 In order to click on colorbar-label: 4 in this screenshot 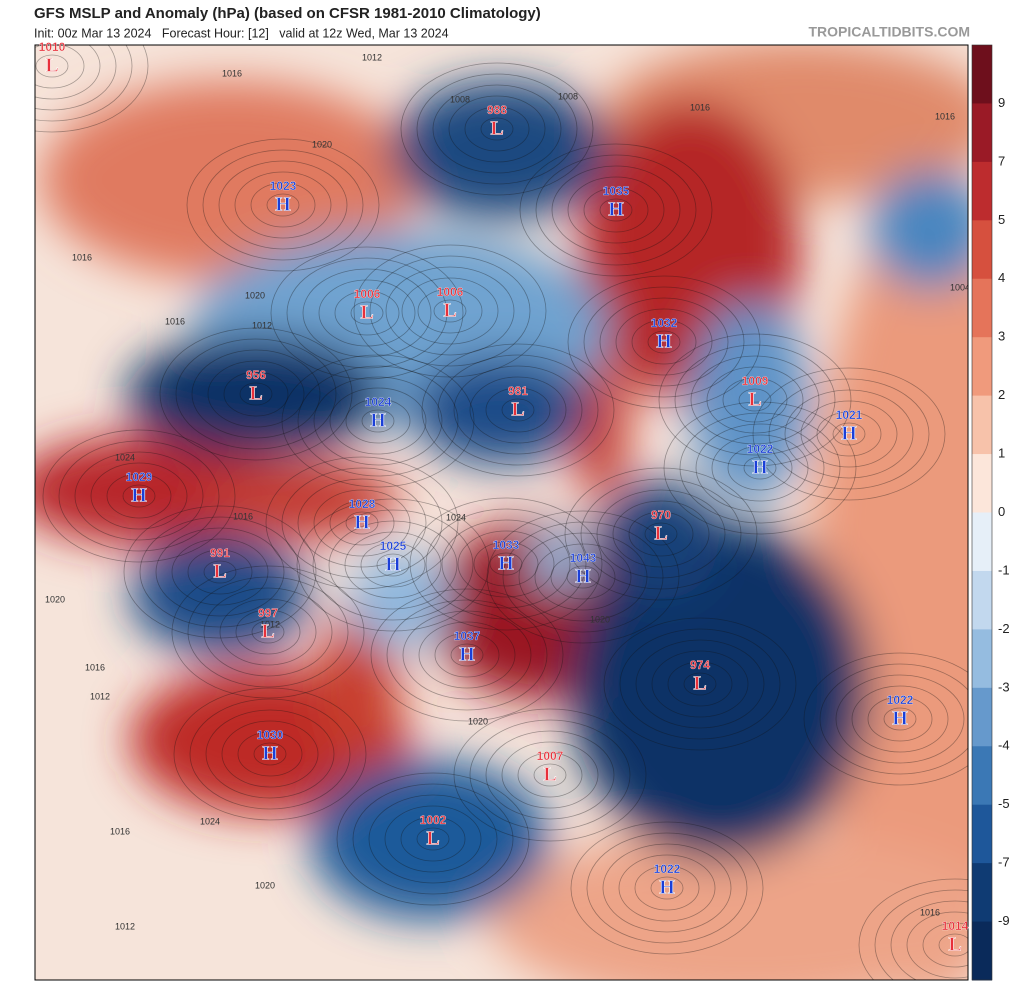, I will do `click(1001, 277)`.